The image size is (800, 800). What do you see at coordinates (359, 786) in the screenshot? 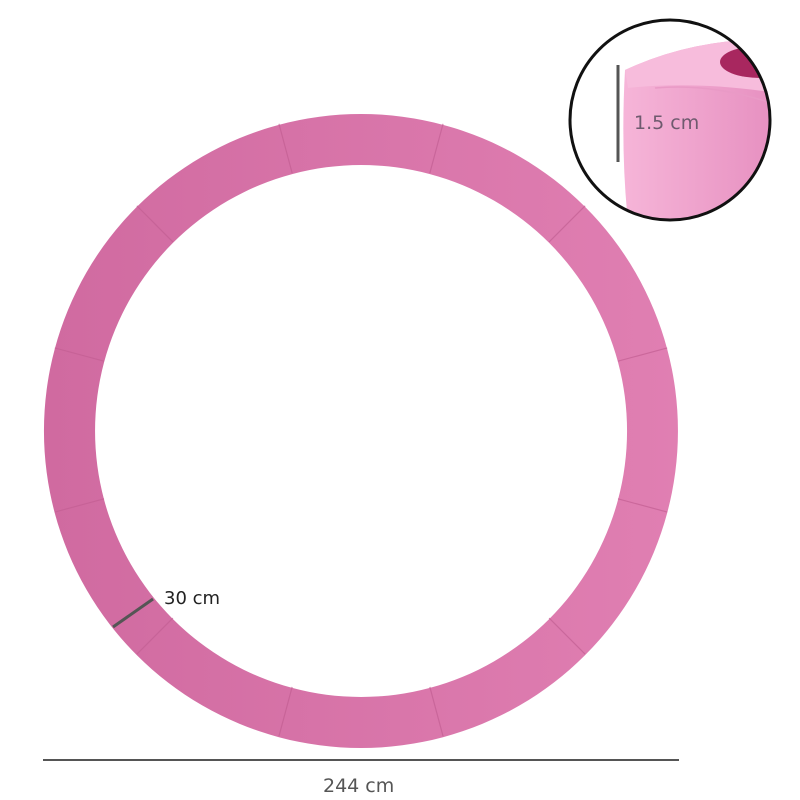
I see `diameter-label: 244 cm` at bounding box center [359, 786].